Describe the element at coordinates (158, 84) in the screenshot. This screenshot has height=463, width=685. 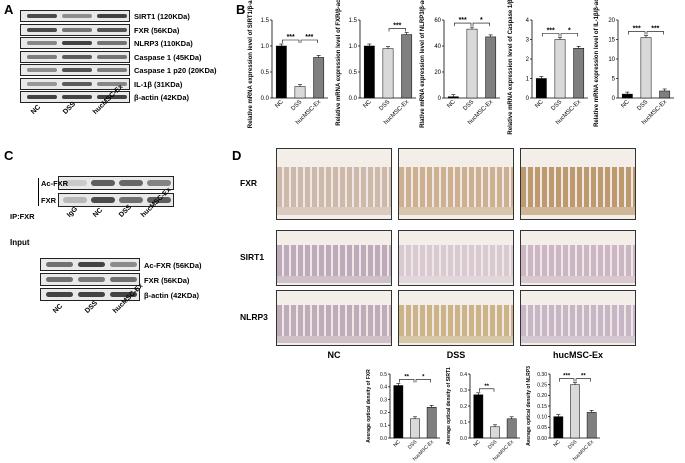
I see `blot-row-label: IL-1β (31KDa)` at that location.